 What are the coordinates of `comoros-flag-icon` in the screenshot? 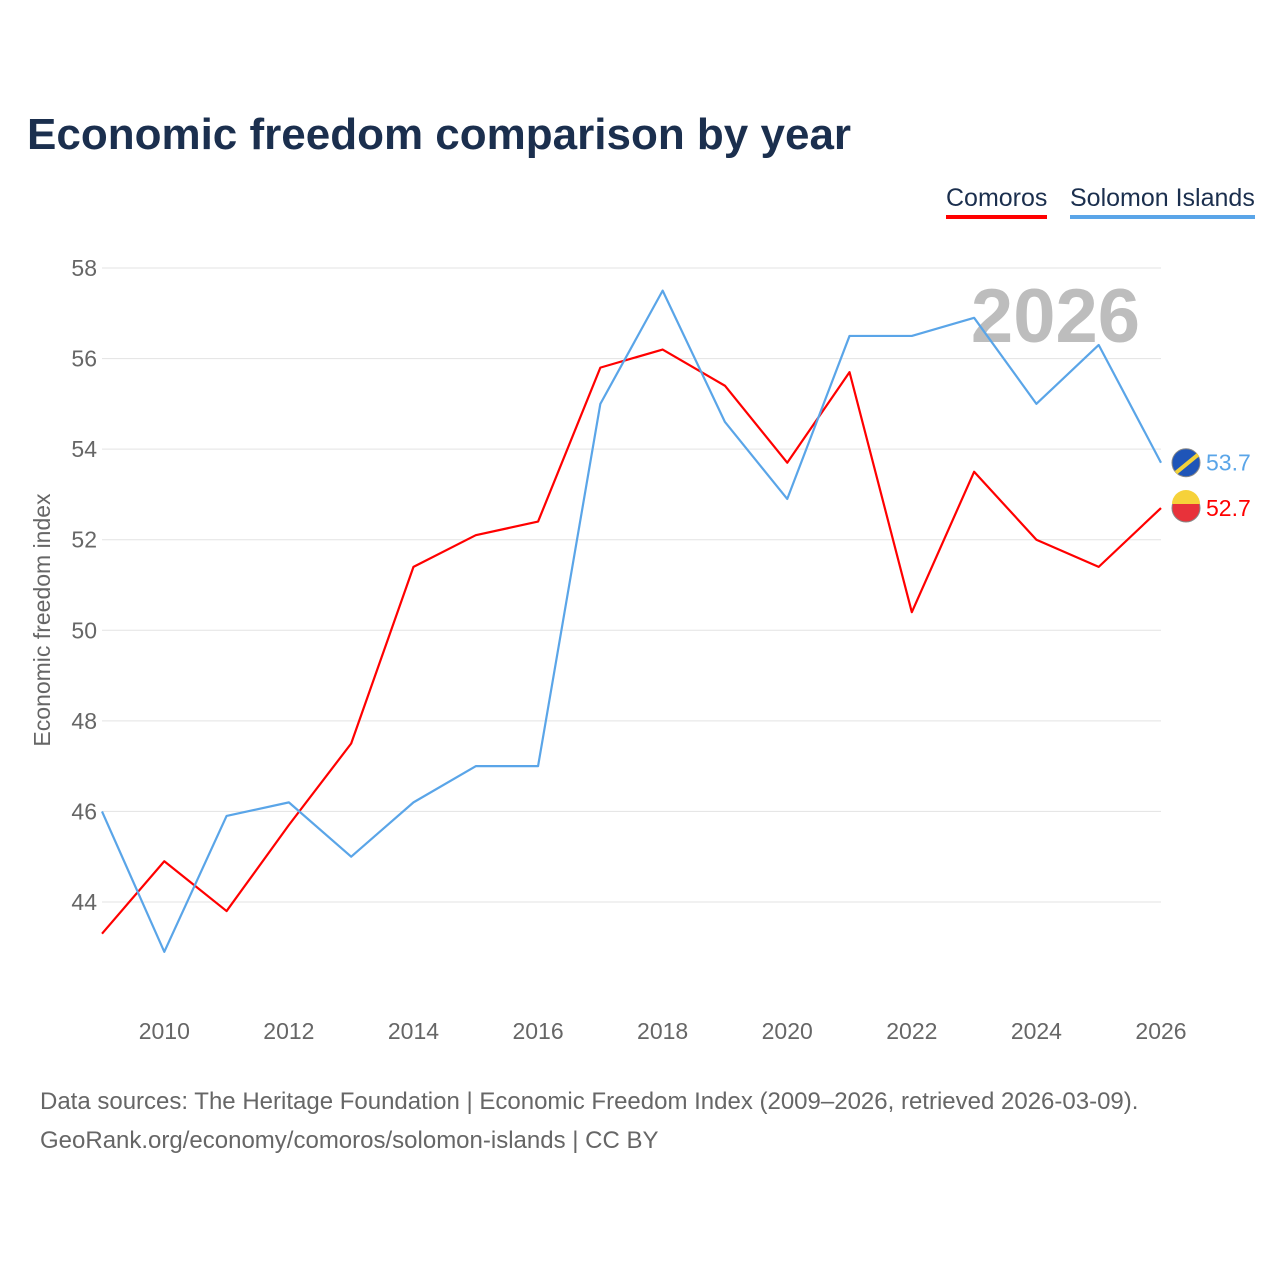 It's located at (1186, 506).